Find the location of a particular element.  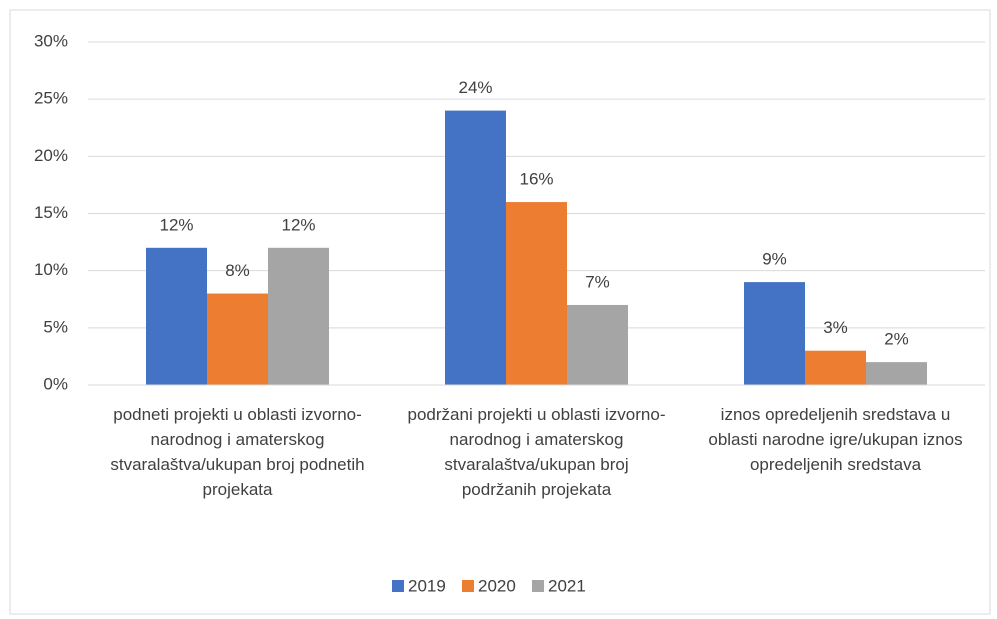

legend-label: 2019 is located at coordinates (427, 585).